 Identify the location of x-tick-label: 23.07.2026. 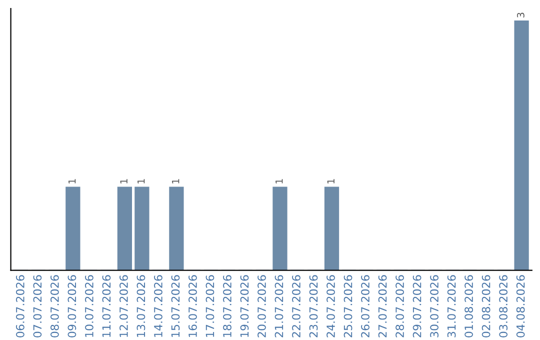
(313, 306).